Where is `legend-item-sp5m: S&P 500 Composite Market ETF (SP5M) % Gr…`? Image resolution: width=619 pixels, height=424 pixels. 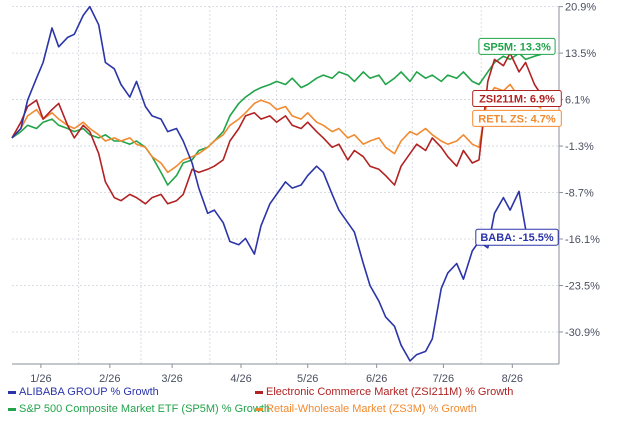 legend-item-sp5m: S&P 500 Composite Market ETF (SP5M) % Gr… is located at coordinates (139, 409).